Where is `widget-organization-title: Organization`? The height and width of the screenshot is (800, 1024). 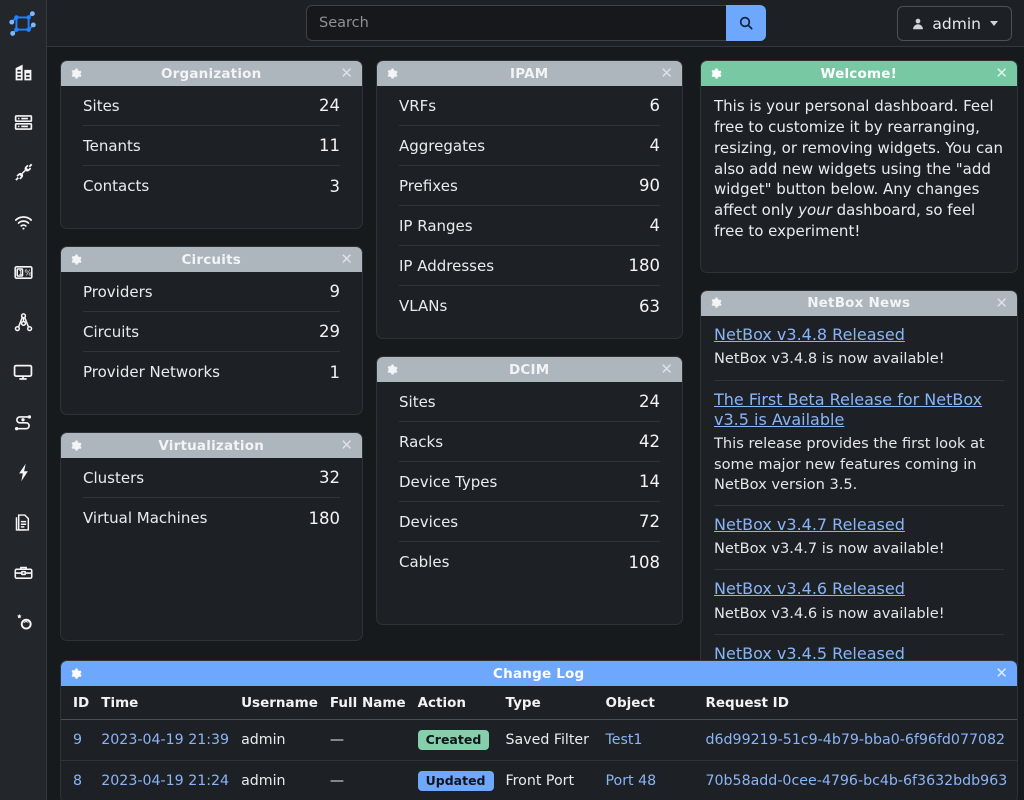
widget-organization-title: Organization is located at coordinates (211, 73).